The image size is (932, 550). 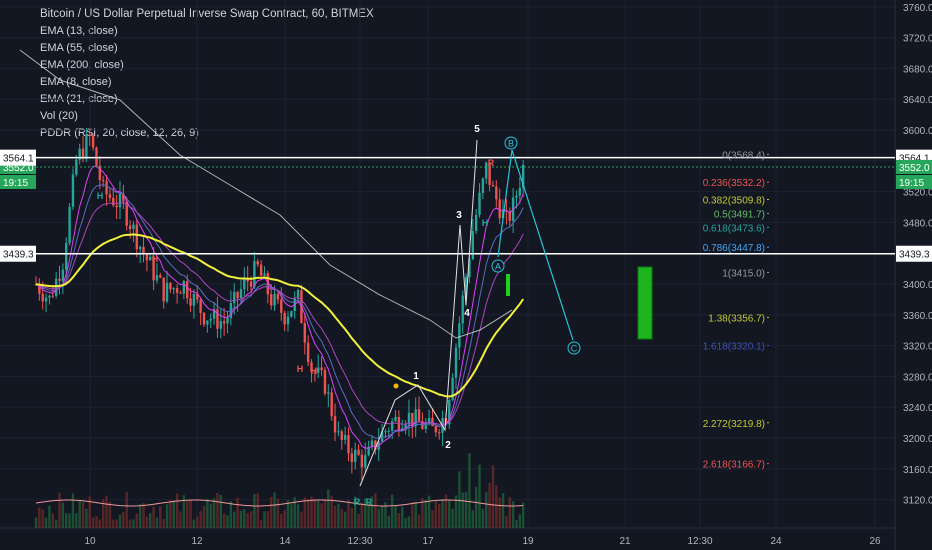 What do you see at coordinates (914, 159) in the screenshot?
I see `price-level-label: 3564.1` at bounding box center [914, 159].